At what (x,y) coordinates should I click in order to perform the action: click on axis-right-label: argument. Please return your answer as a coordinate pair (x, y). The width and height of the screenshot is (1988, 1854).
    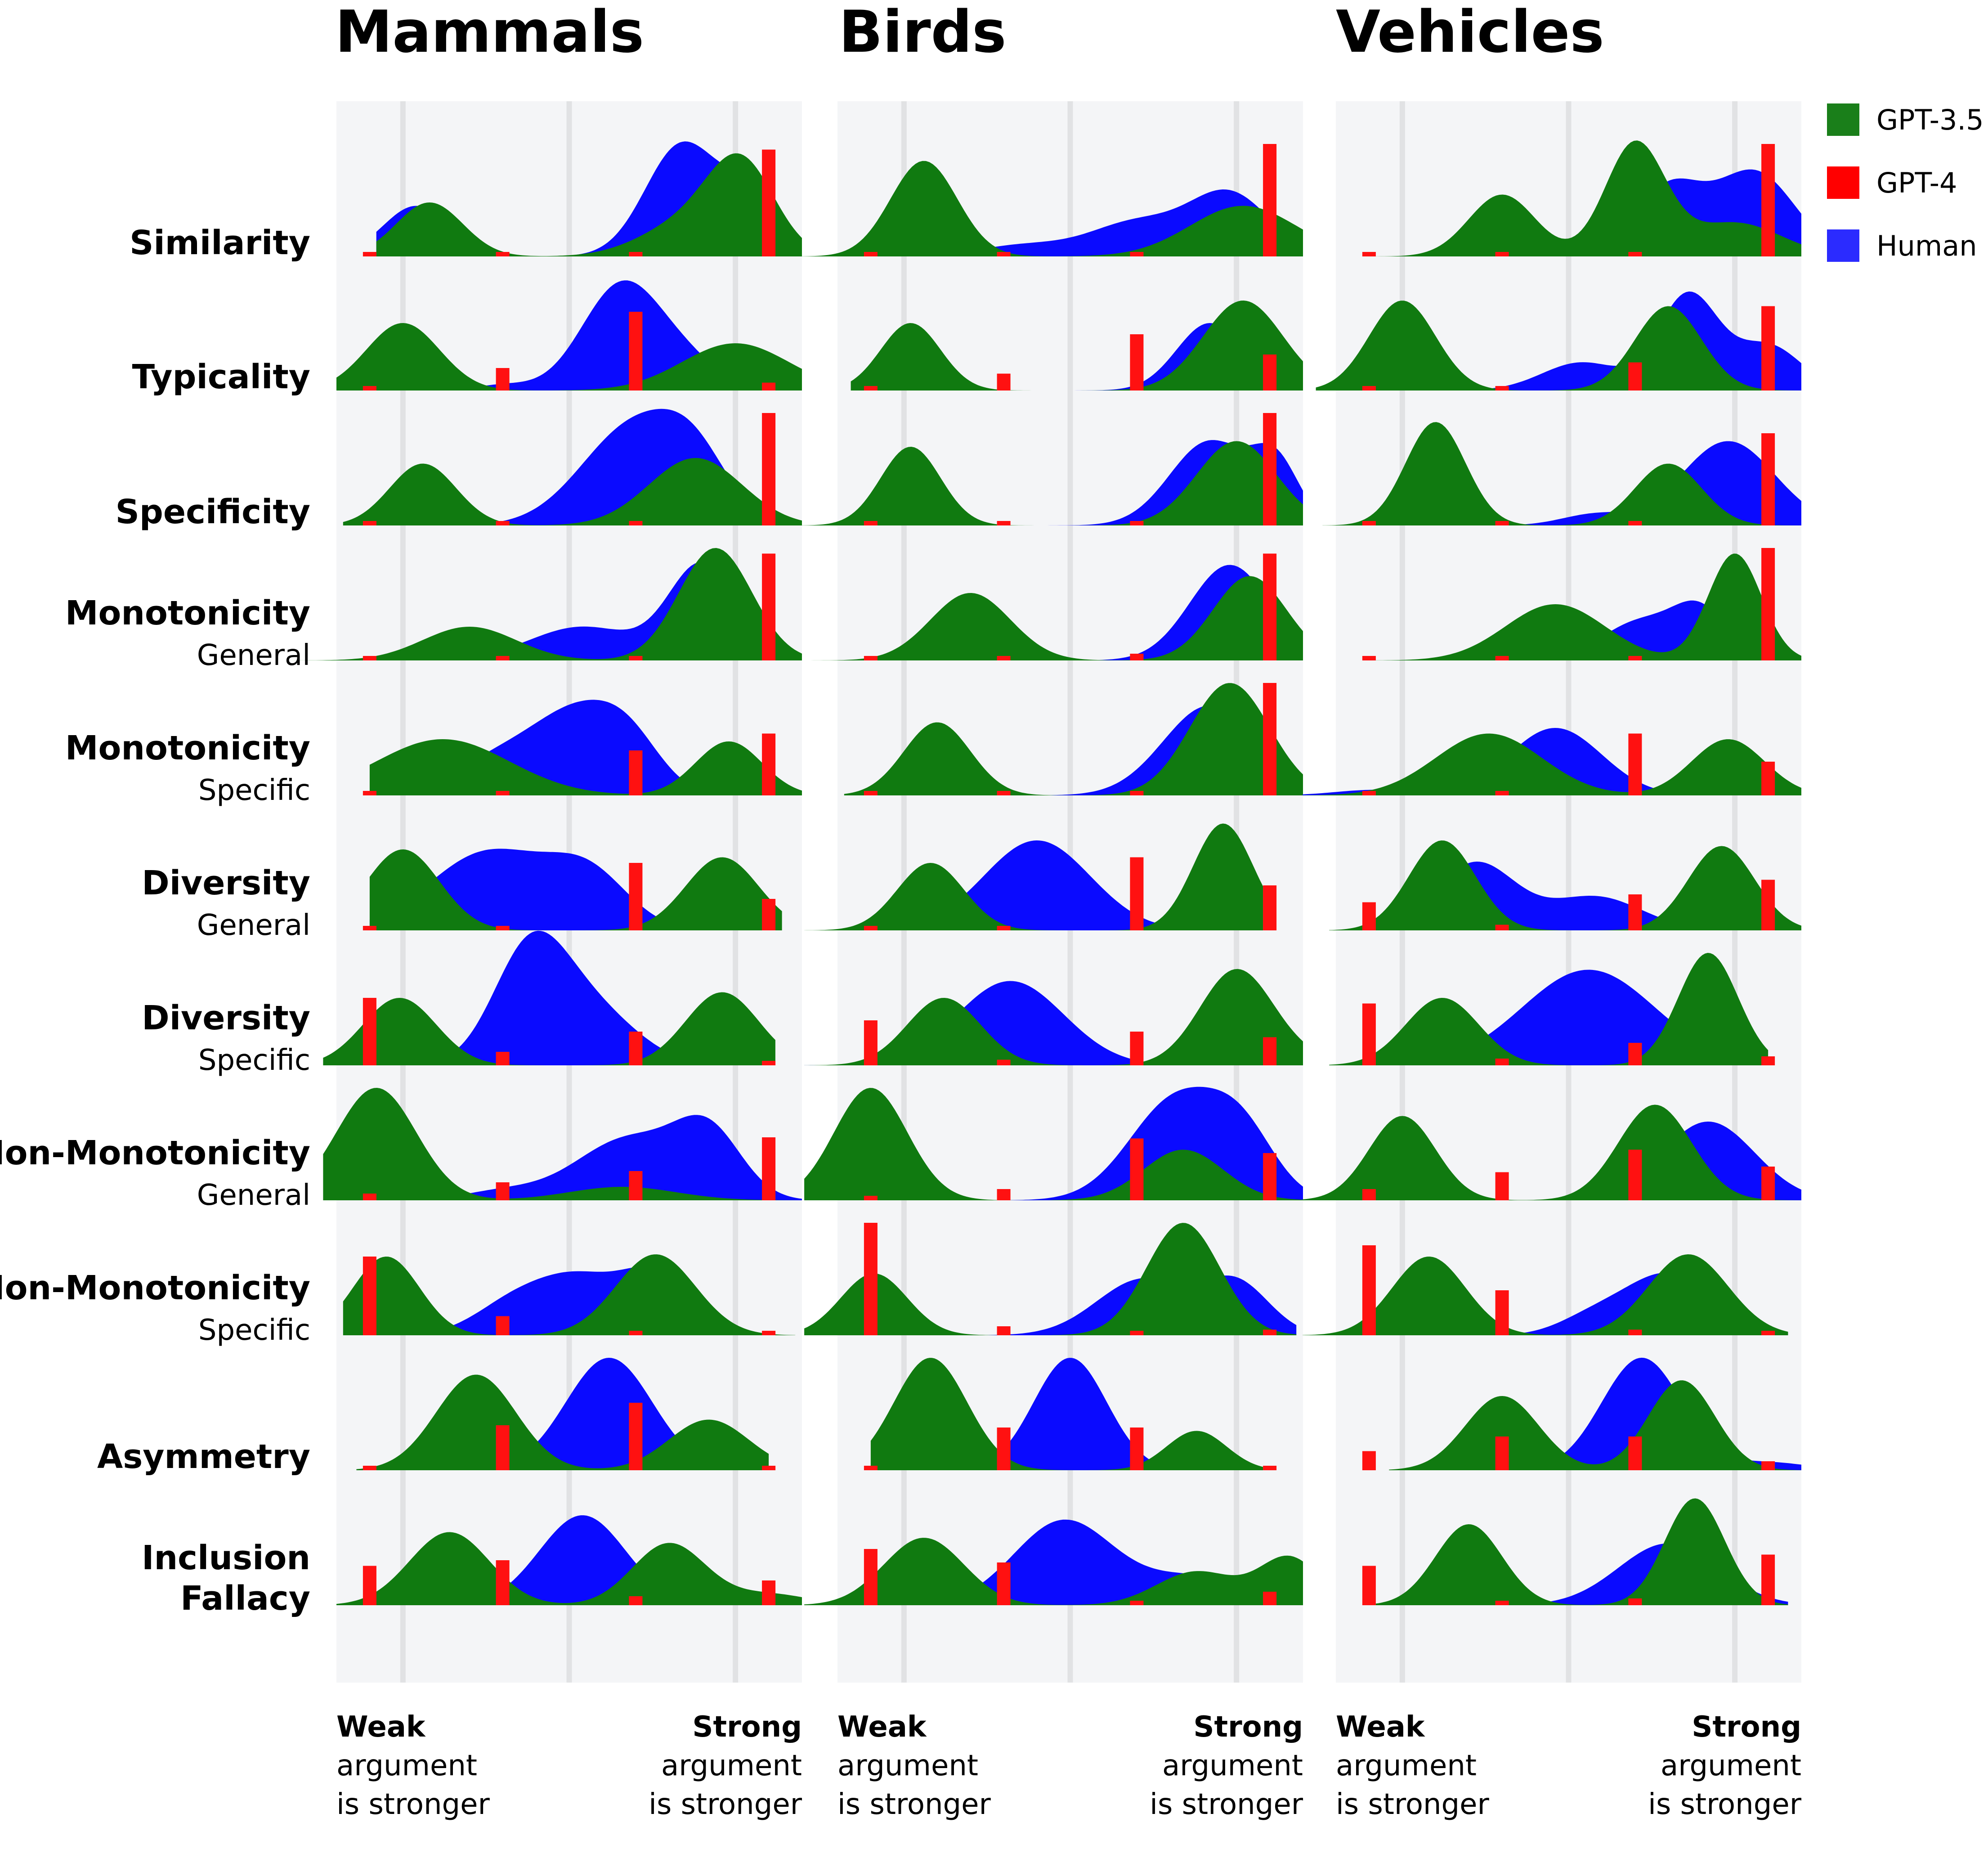
    Looking at the image, I should click on (1731, 1765).